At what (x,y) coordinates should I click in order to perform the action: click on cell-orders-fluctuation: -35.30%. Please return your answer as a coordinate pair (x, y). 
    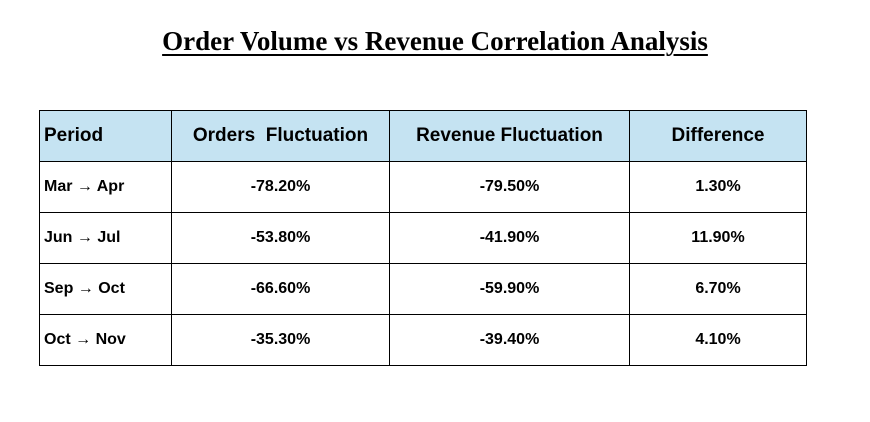
    Looking at the image, I should click on (280, 340).